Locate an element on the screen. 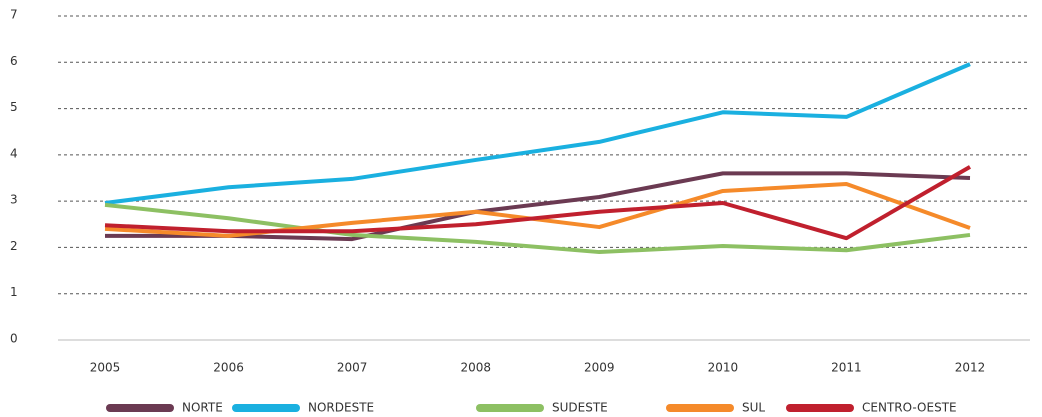  y-tick-label: 6 is located at coordinates (14, 61).